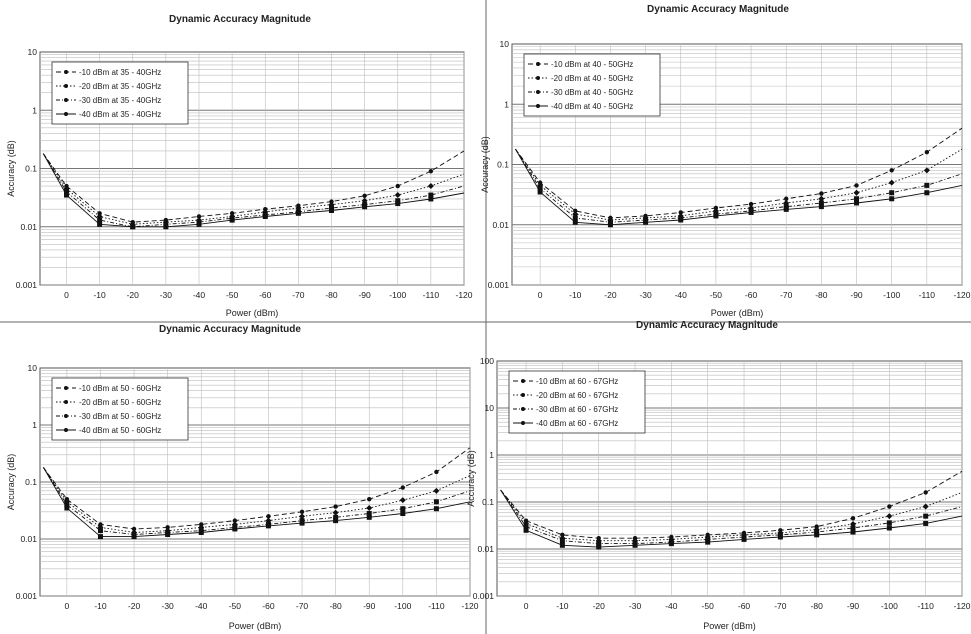 The width and height of the screenshot is (971, 634). I want to click on y-tick-label: 0.01, so click(500, 225).